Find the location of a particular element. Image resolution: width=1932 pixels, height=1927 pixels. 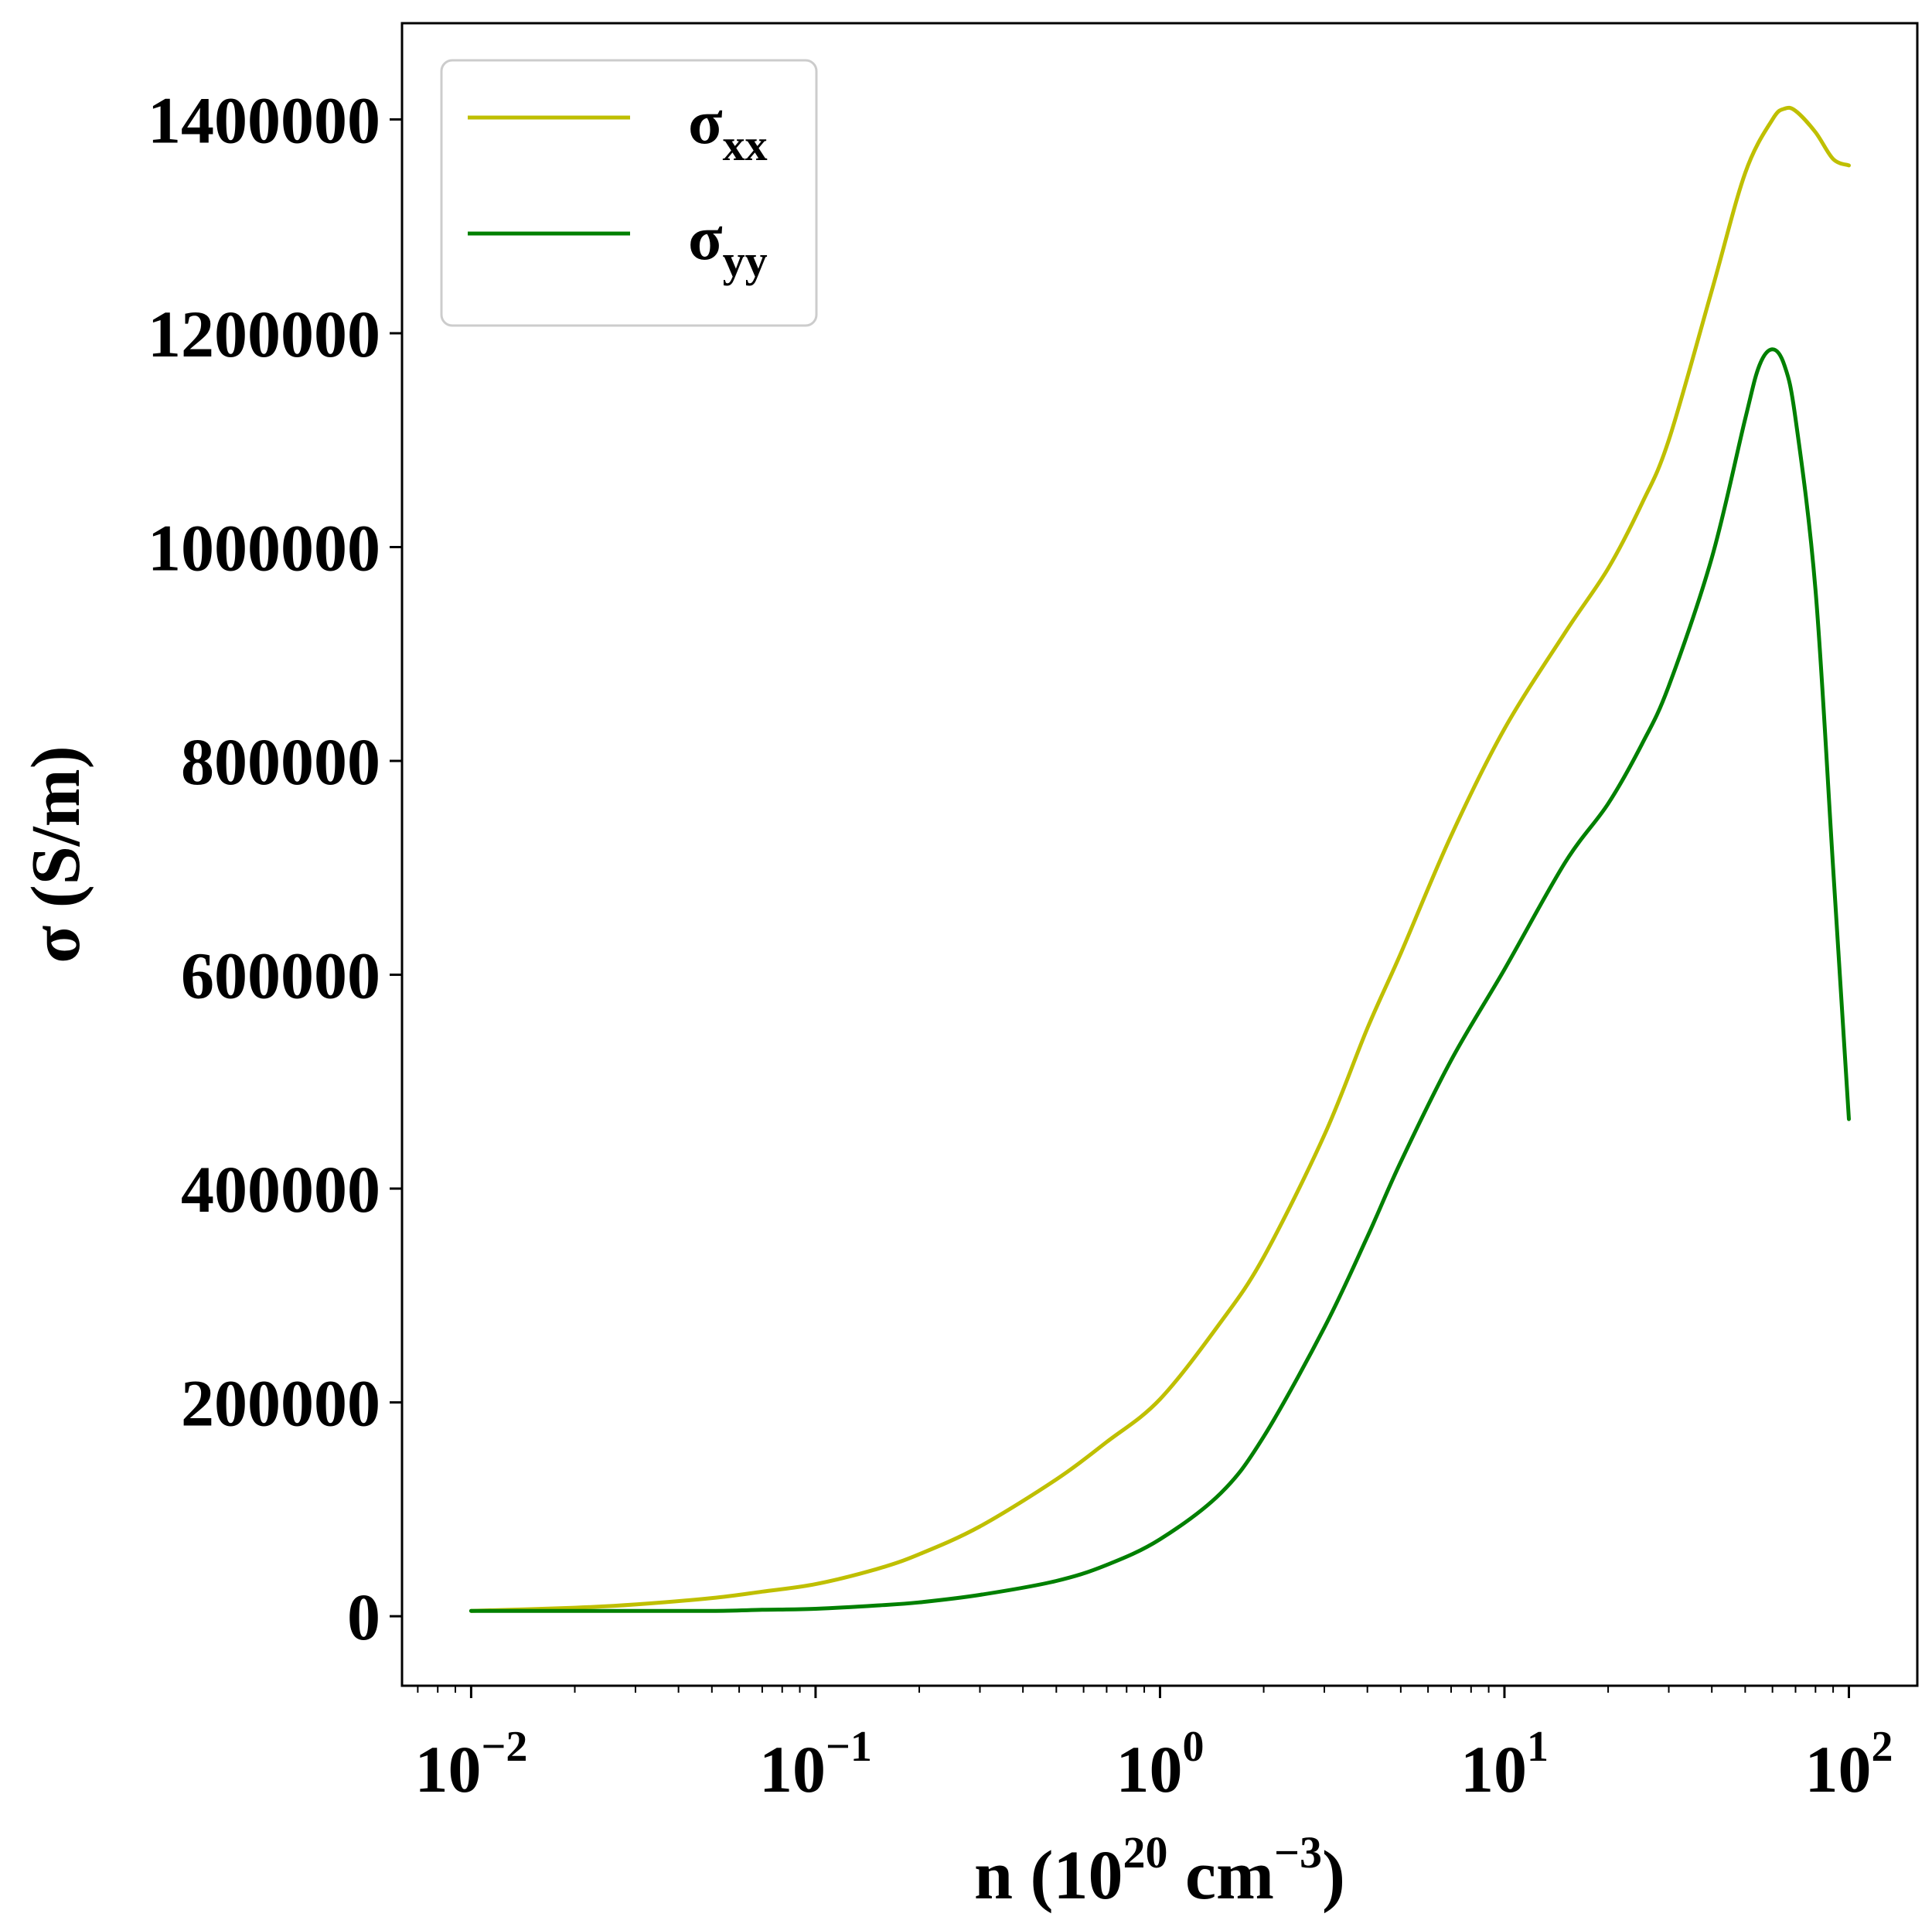

x-tick-label: 10⁻¹ is located at coordinates (816, 1764).